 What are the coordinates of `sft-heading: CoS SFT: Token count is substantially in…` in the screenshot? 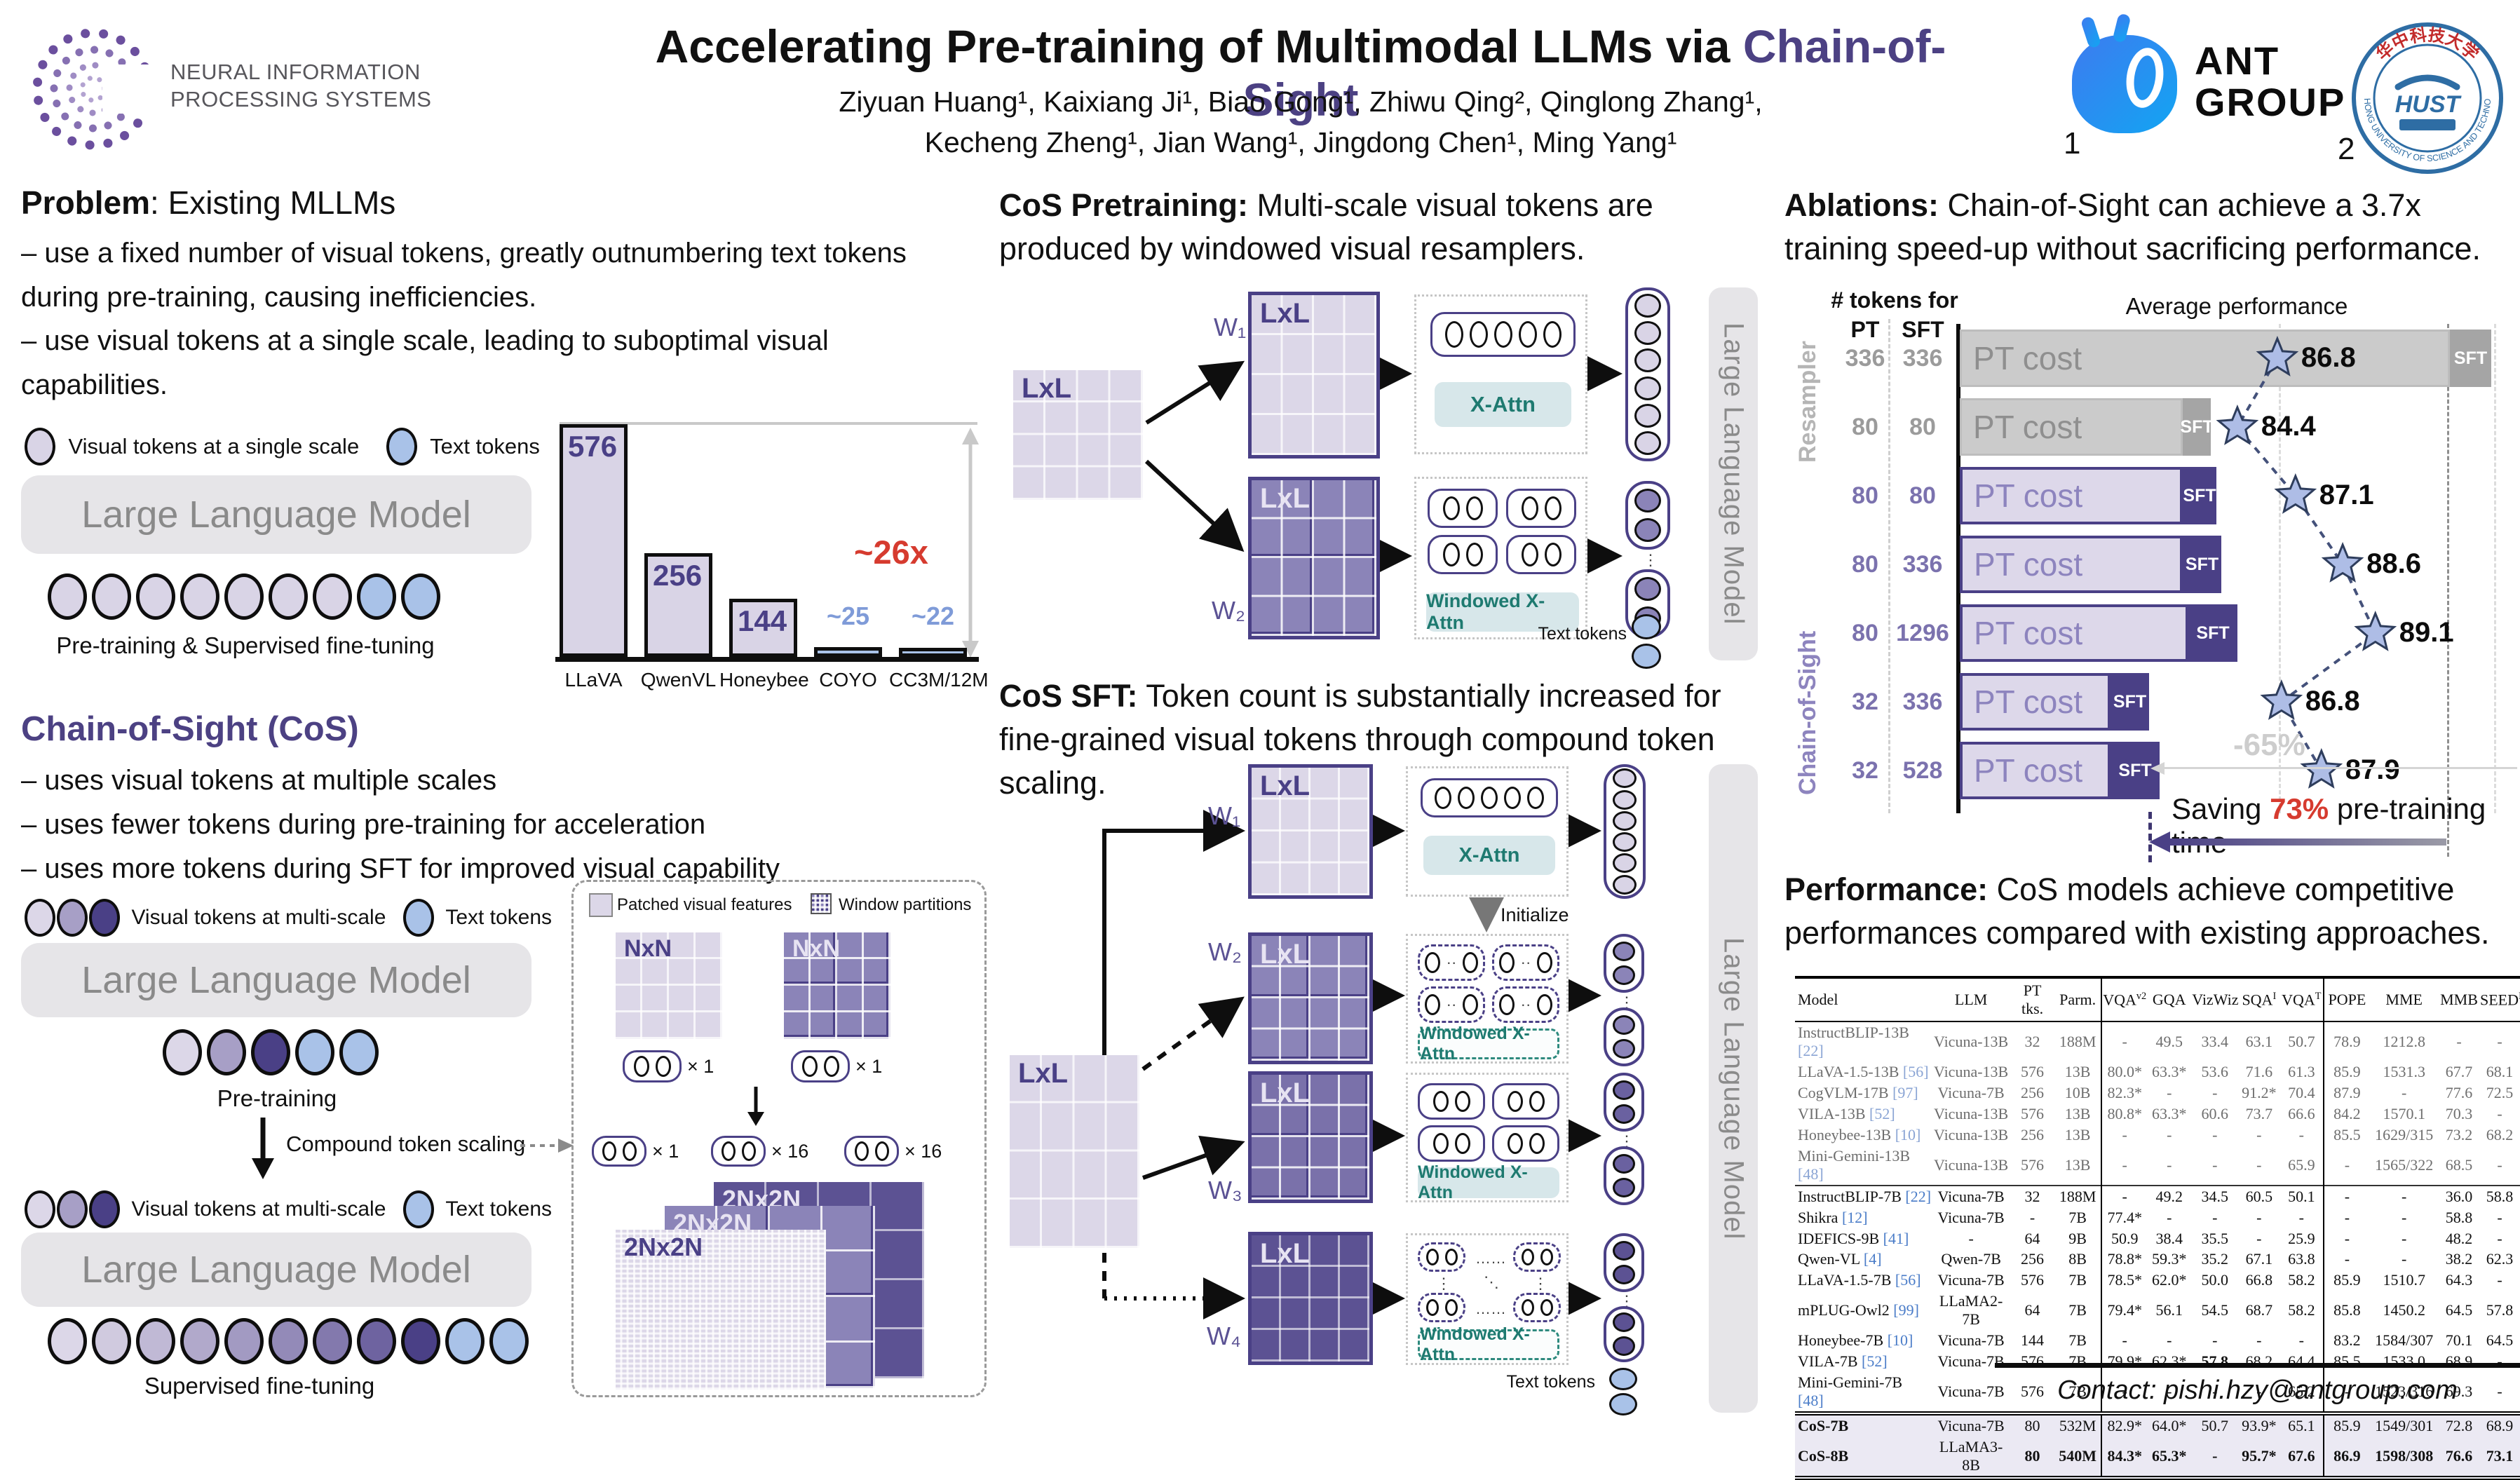 It's located at (1388, 739).